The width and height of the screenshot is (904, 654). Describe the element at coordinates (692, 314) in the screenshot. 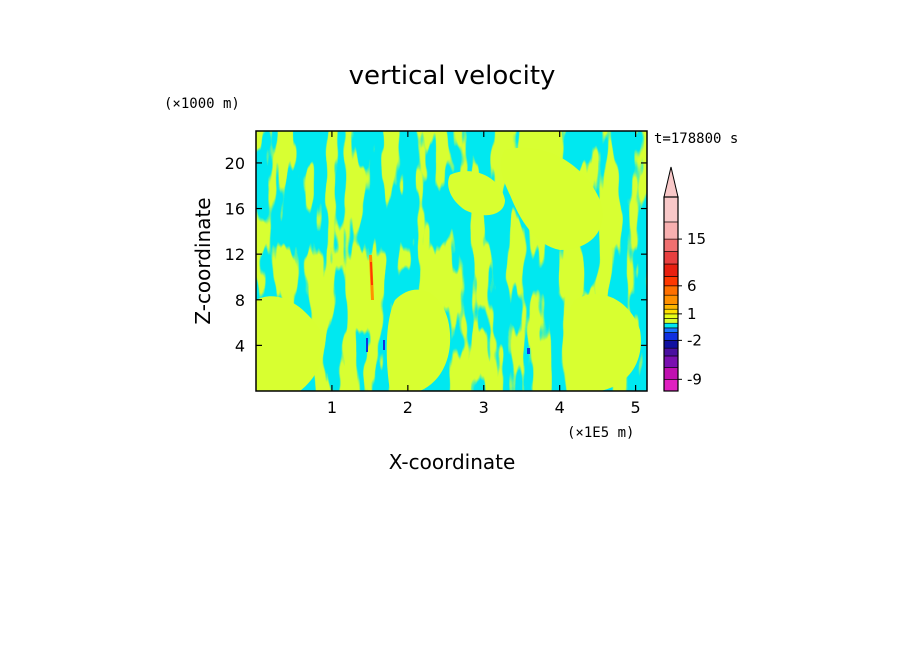

I see `colorbar-tick-label: 1` at that location.